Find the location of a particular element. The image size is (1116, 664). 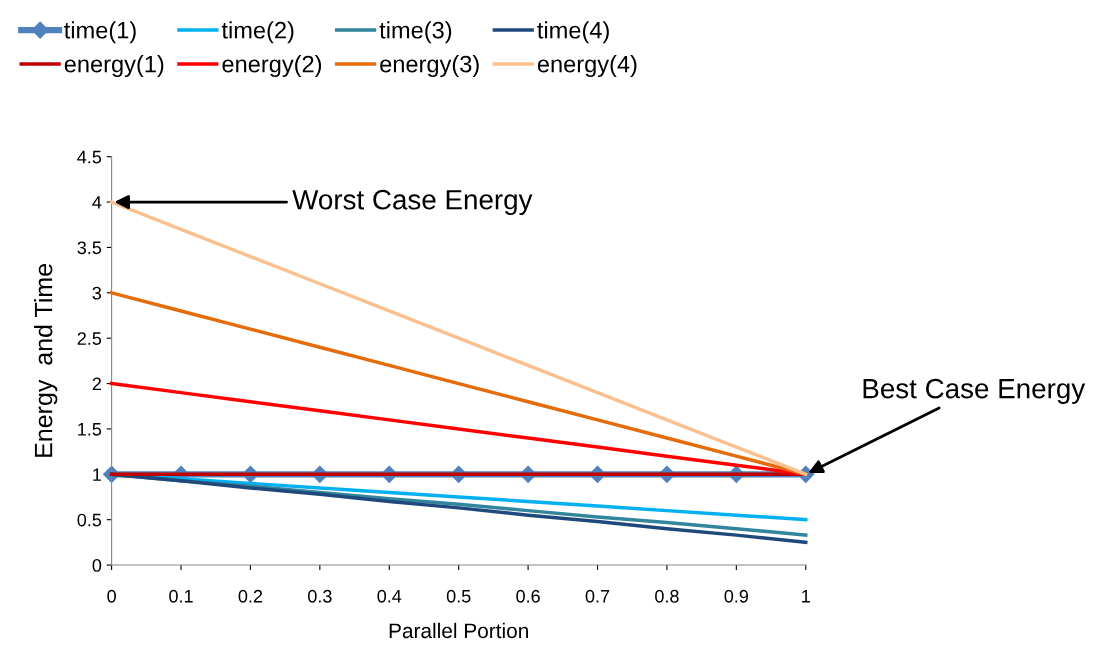

annotation: Worst Case Energy is located at coordinates (412, 202).